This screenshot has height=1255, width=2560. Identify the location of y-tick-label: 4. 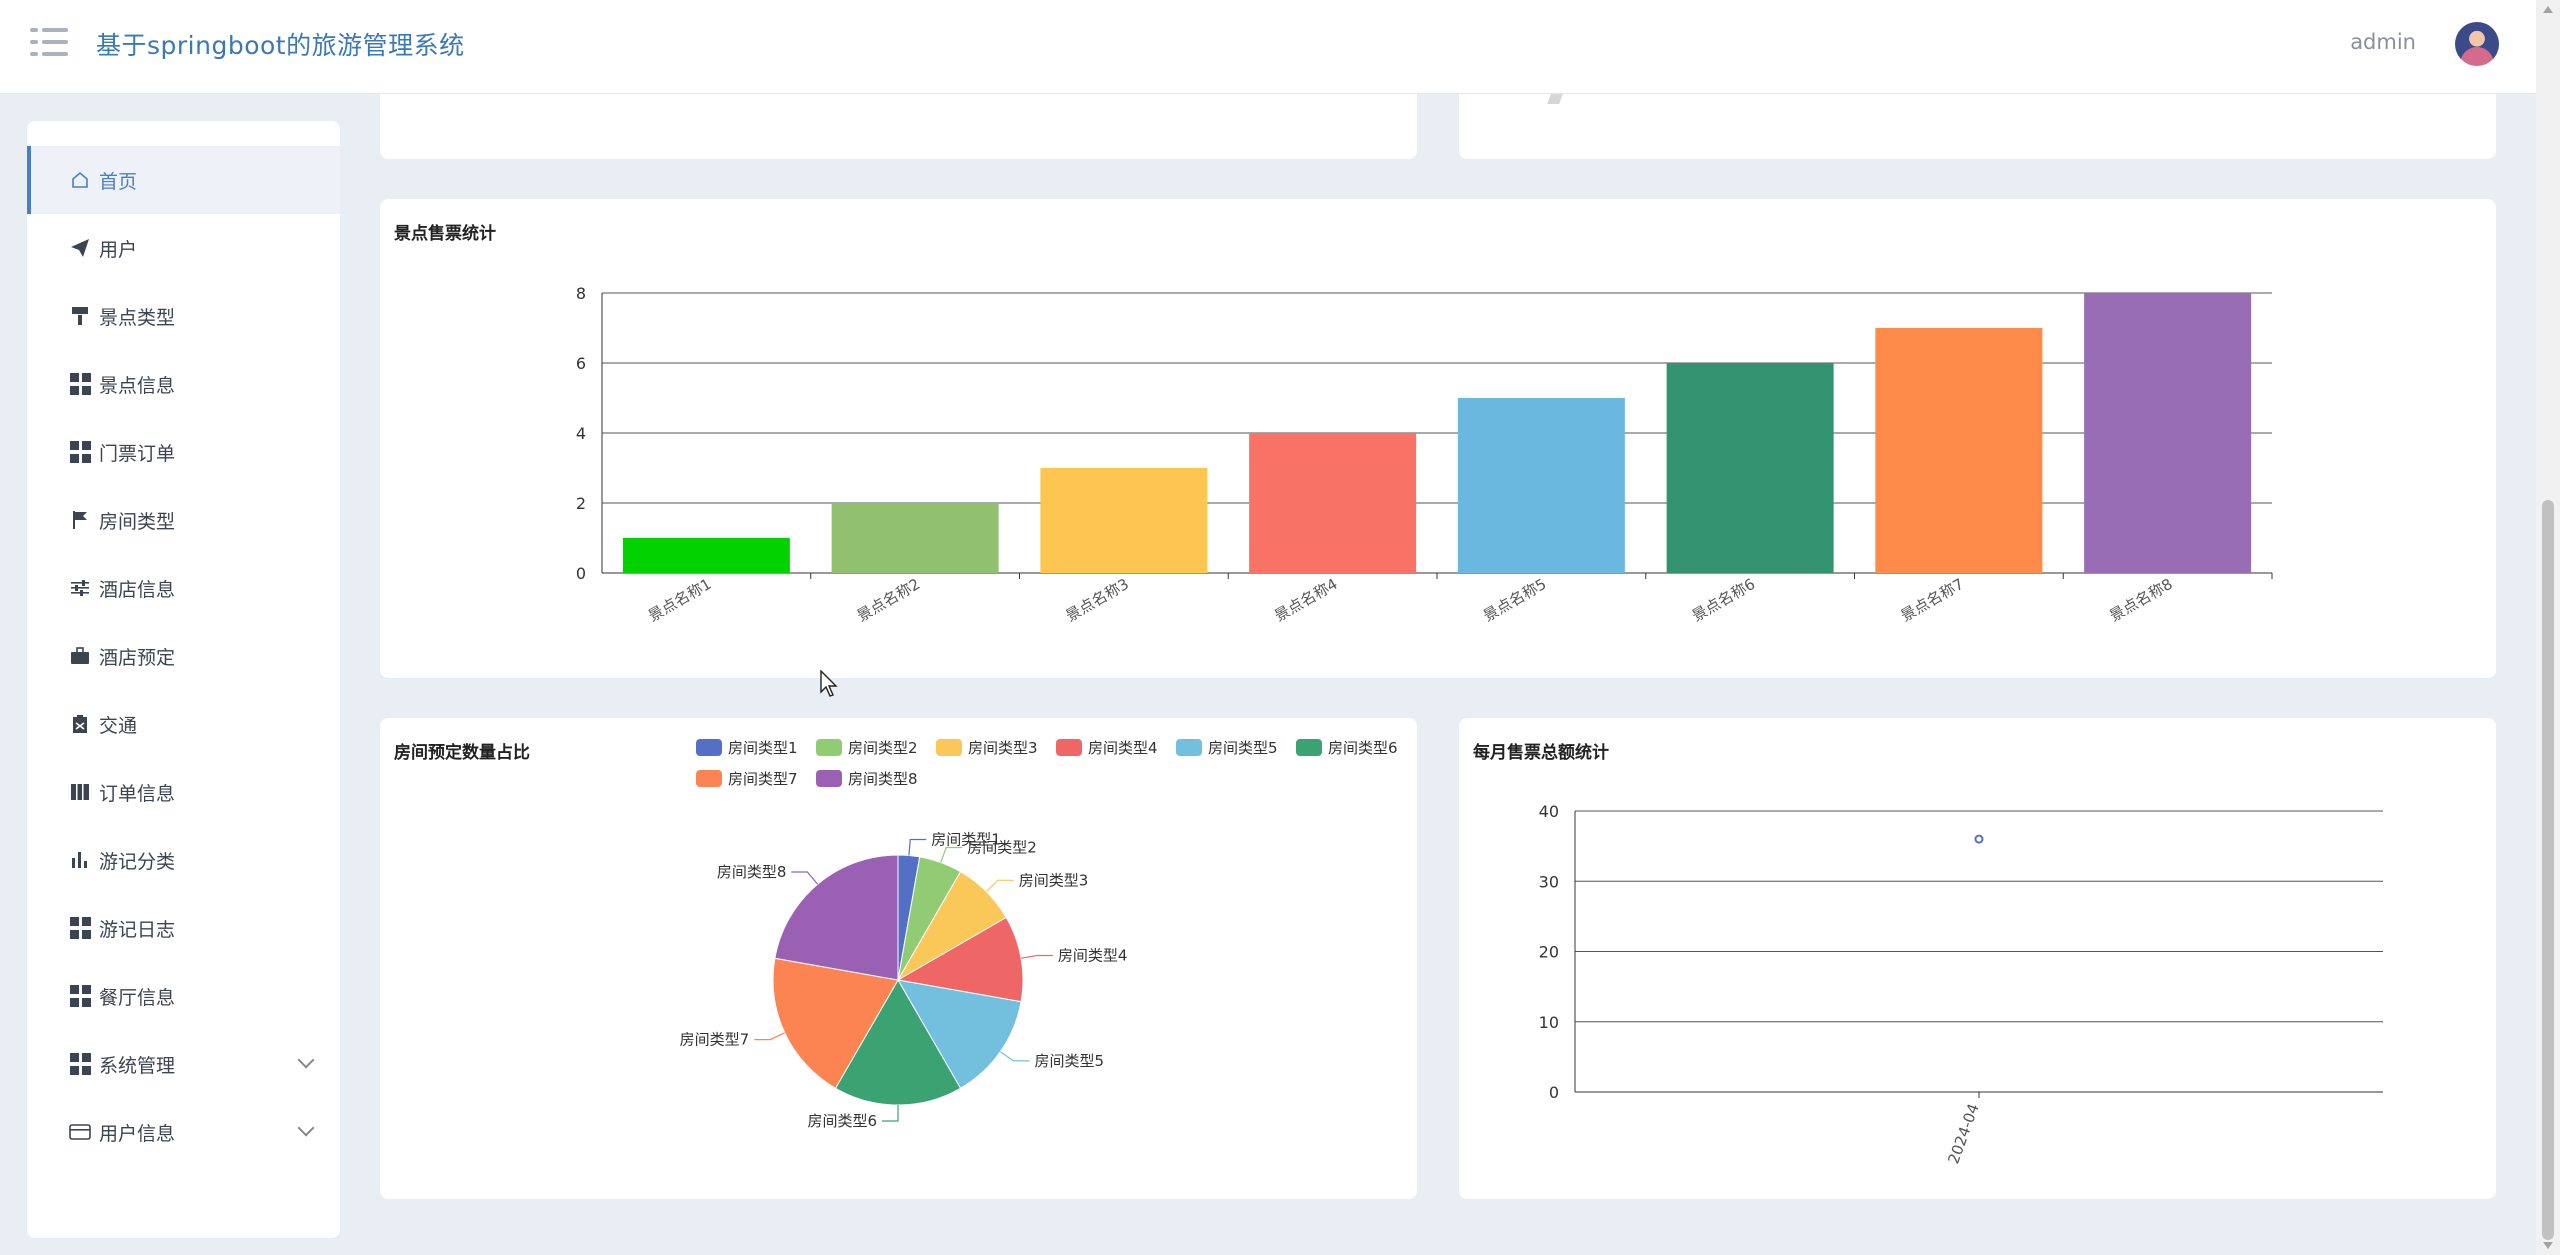
(581, 433).